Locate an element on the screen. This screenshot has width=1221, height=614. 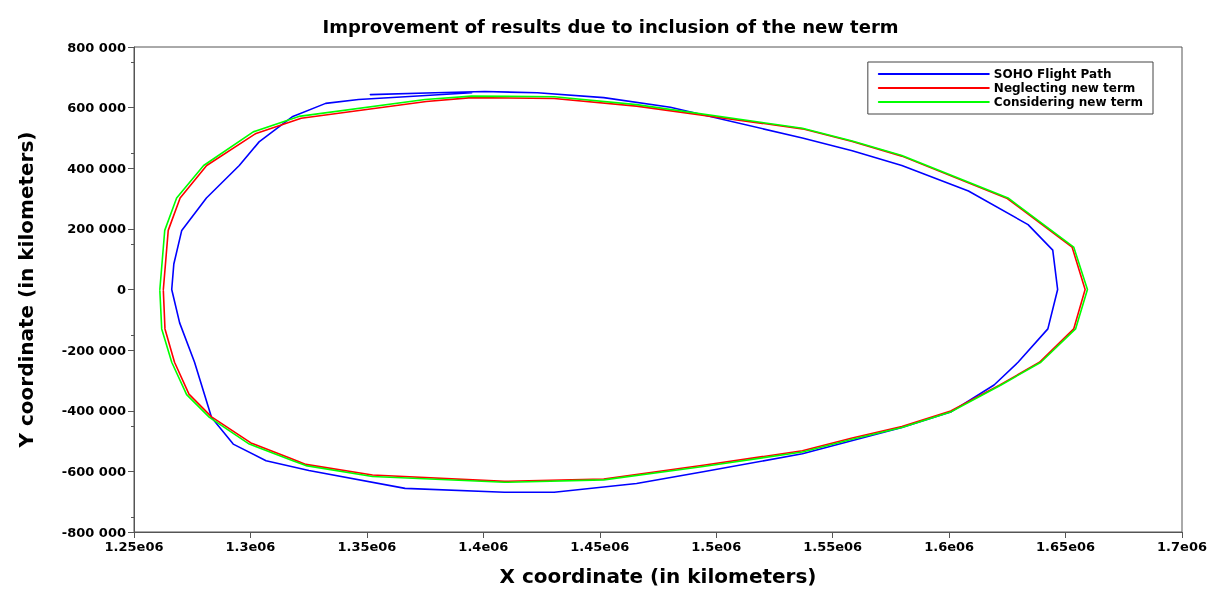
x-tick-label: 1.4e06 is located at coordinates (483, 546).